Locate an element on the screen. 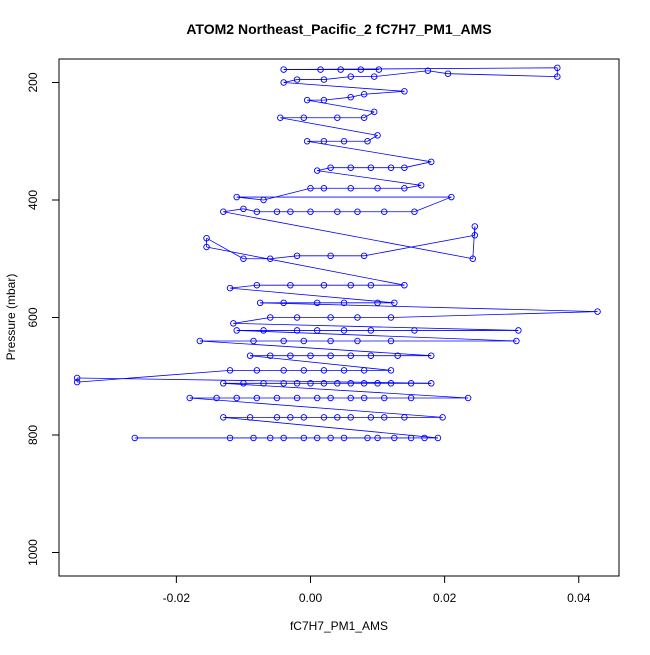 The height and width of the screenshot is (655, 650). y-tick-label: 400 is located at coordinates (33, 200).